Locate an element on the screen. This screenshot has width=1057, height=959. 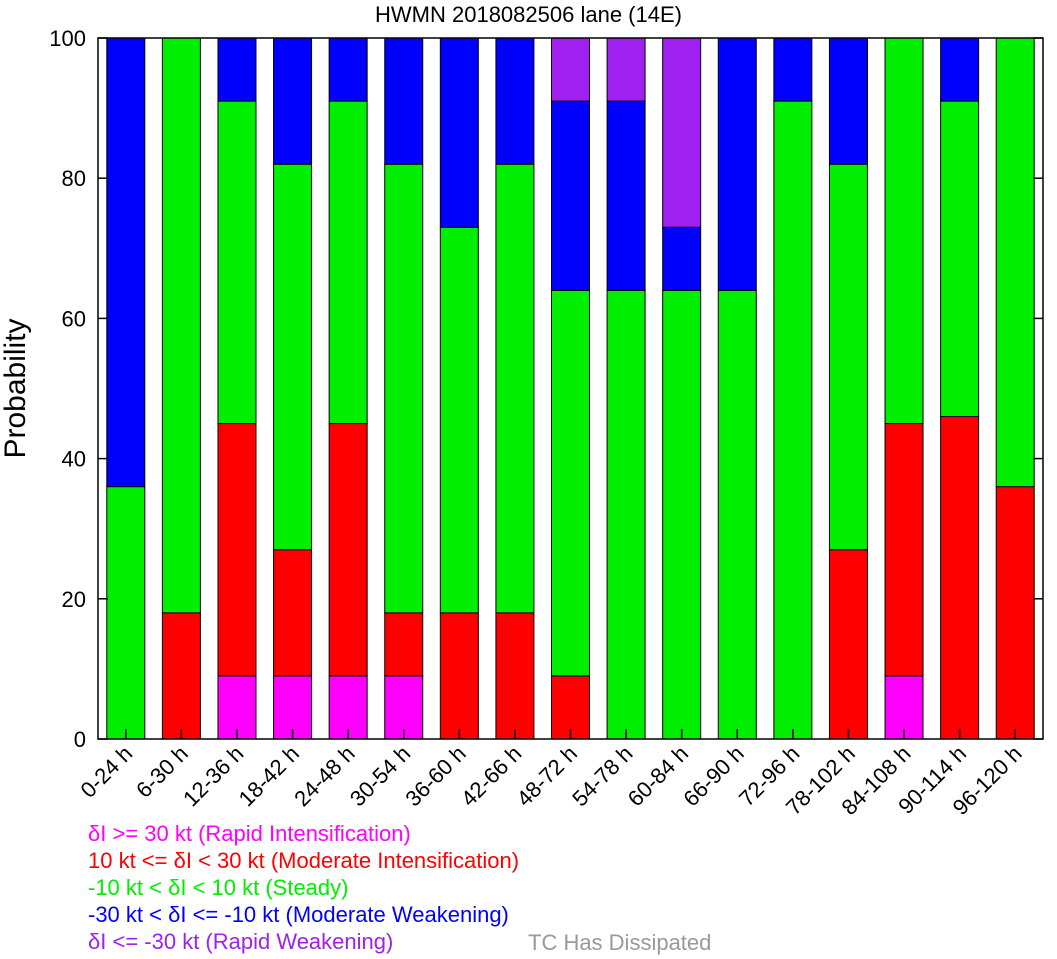
x-tick-label-3: 18-42 h is located at coordinates (269, 776).